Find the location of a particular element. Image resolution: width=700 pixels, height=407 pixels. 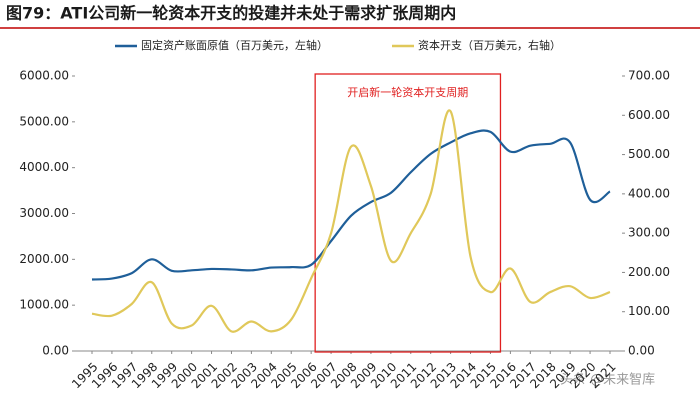

watermark: 头条 @未来智库 is located at coordinates (607, 380).